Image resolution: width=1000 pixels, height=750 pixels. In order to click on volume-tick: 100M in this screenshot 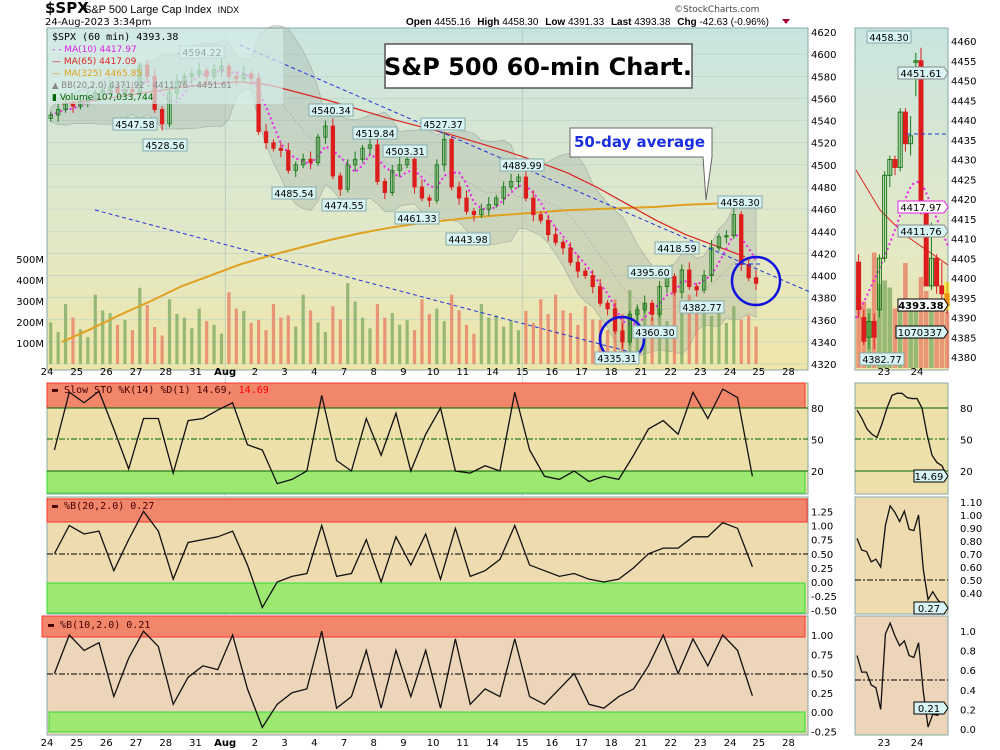, I will do `click(30, 344)`.